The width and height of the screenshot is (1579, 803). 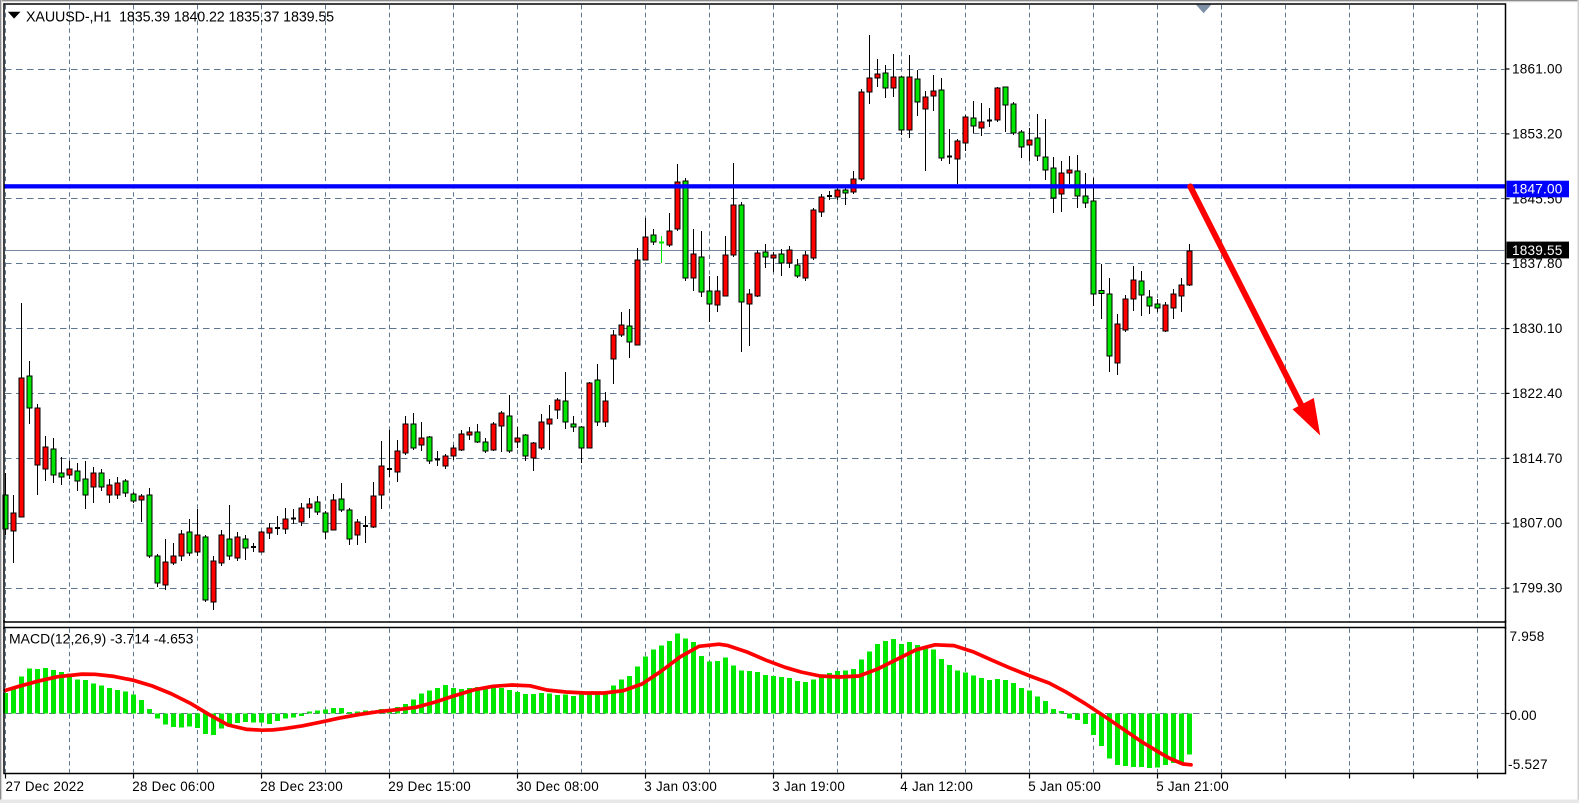 What do you see at coordinates (557, 786) in the screenshot?
I see `svg-text: 30 Dec 08:00` at bounding box center [557, 786].